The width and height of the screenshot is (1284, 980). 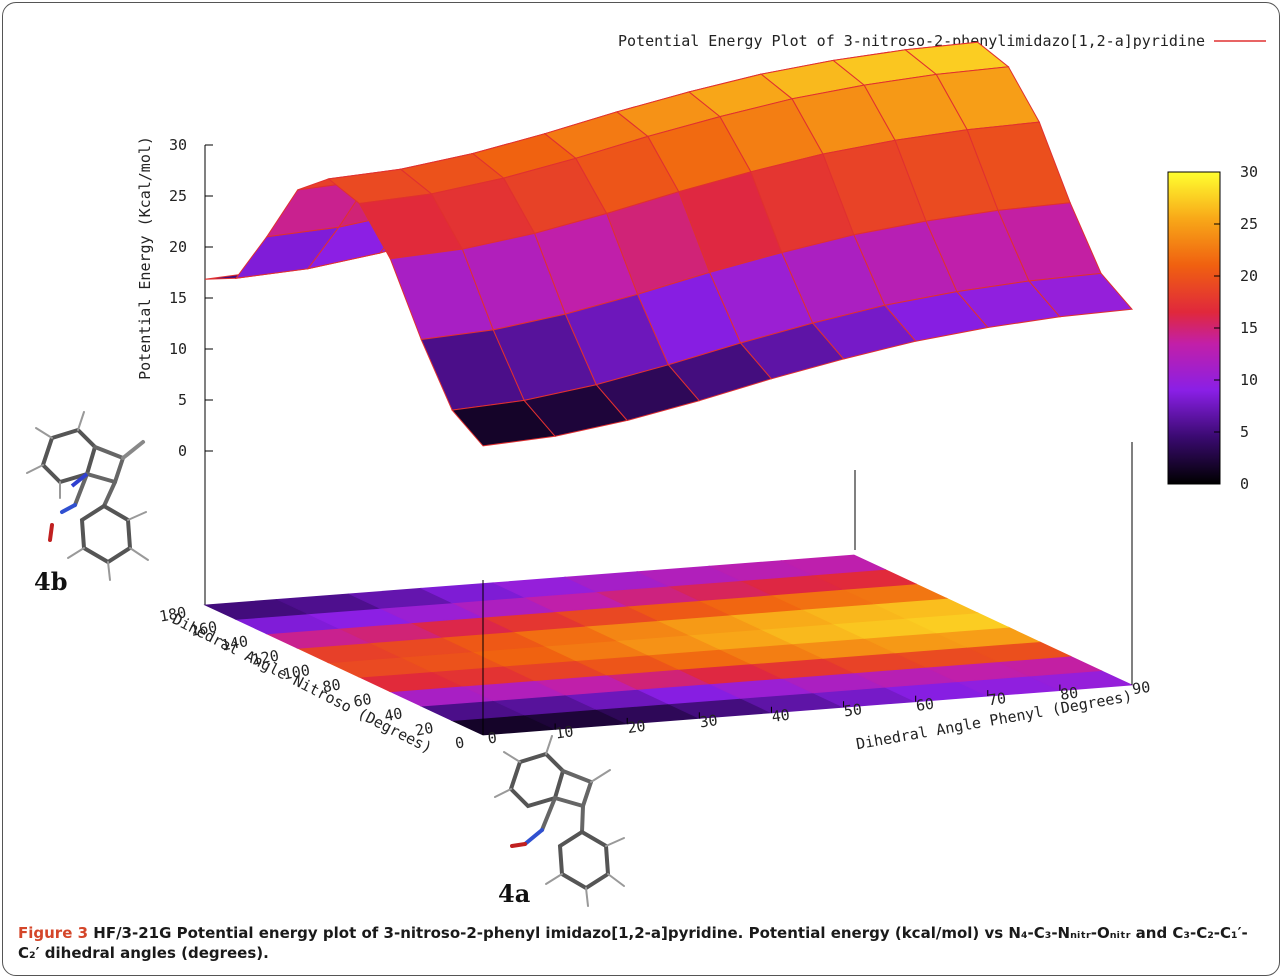 What do you see at coordinates (87, 496) in the screenshot?
I see `molecule-4b-structure` at bounding box center [87, 496].